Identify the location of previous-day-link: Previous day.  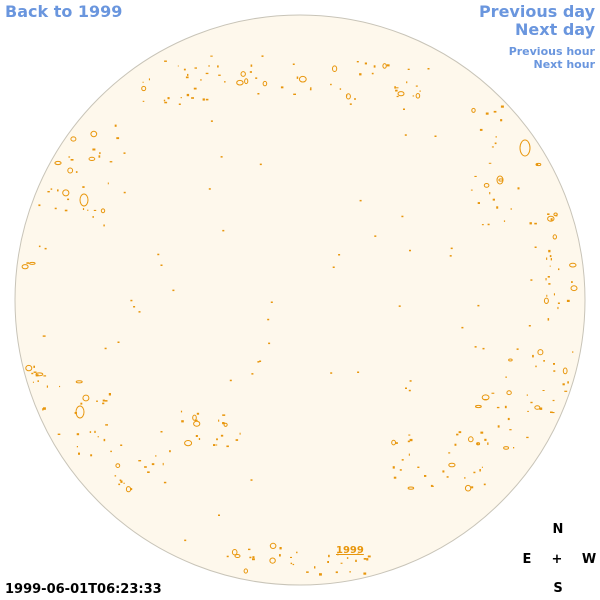
(536, 11).